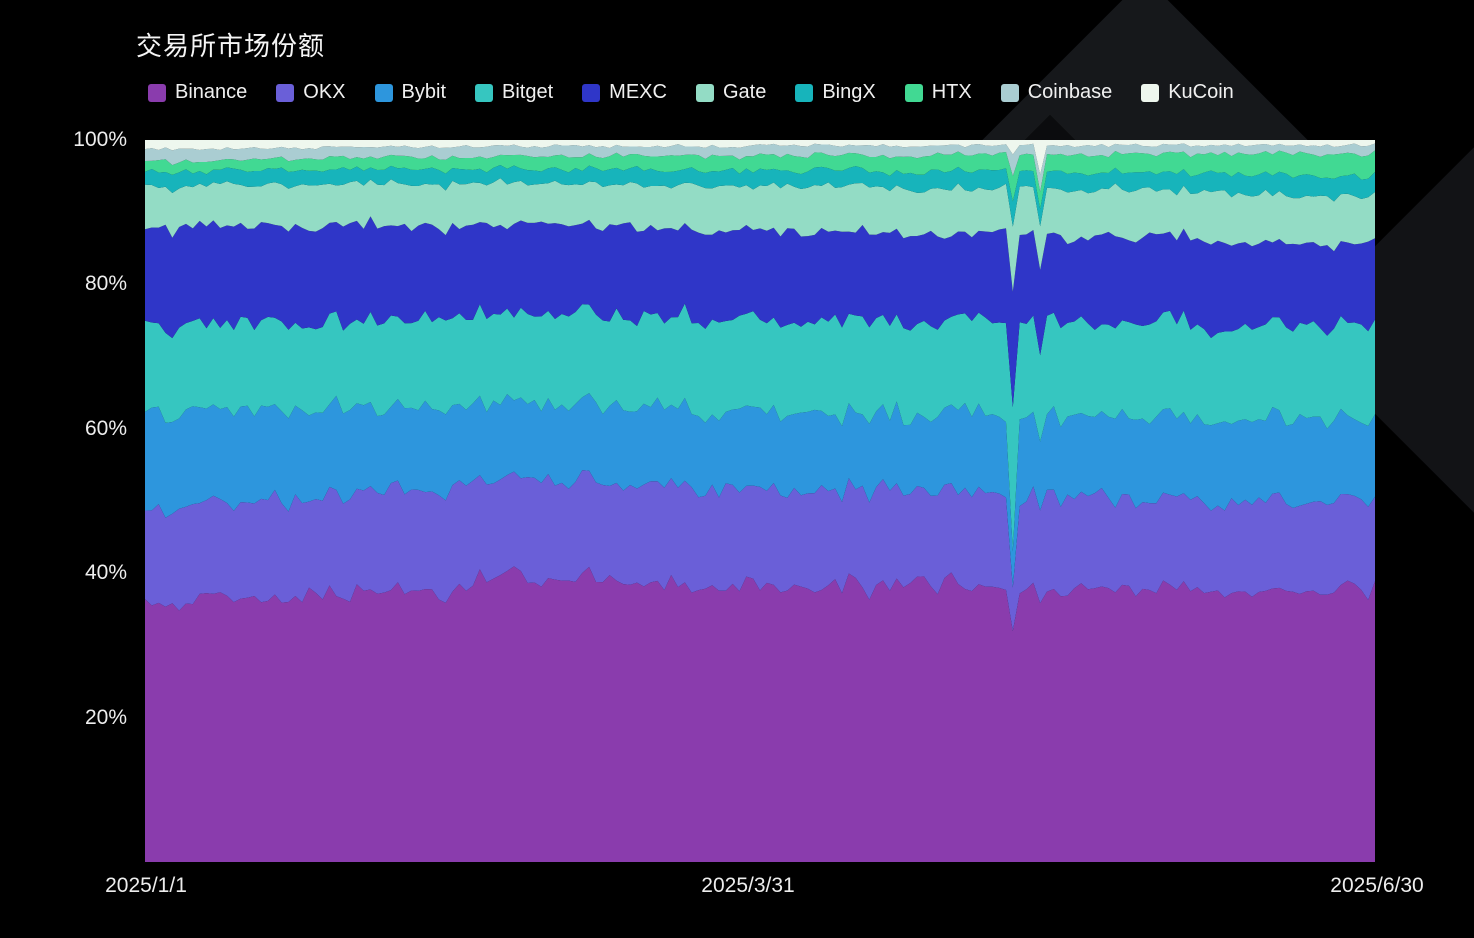  What do you see at coordinates (105, 573) in the screenshot?
I see `y-axis-label-40: 40%` at bounding box center [105, 573].